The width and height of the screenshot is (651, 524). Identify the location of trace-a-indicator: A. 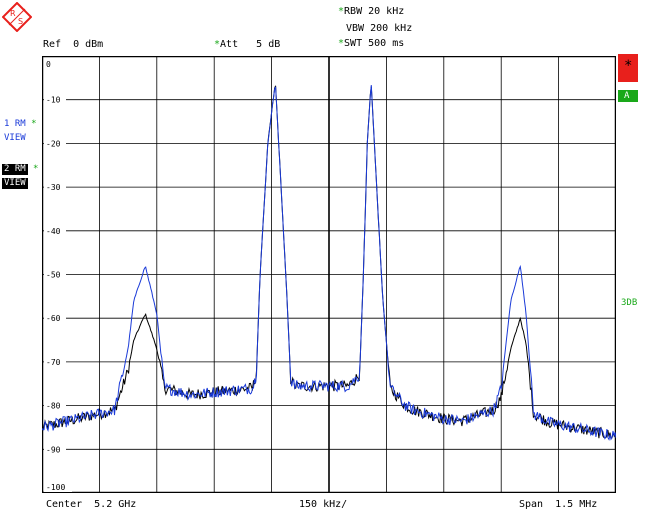
(628, 96).